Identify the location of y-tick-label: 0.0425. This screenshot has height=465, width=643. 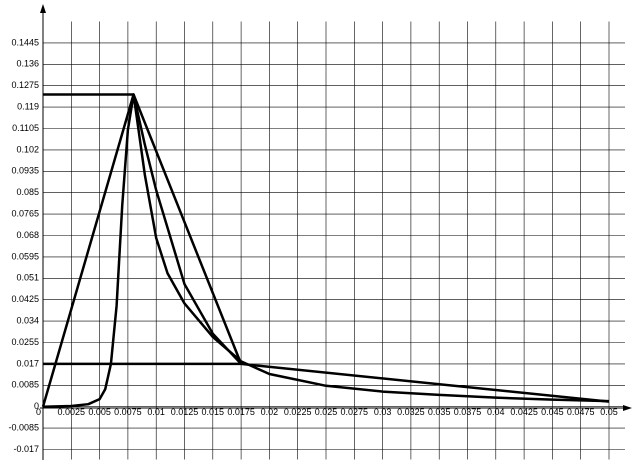
(25, 299).